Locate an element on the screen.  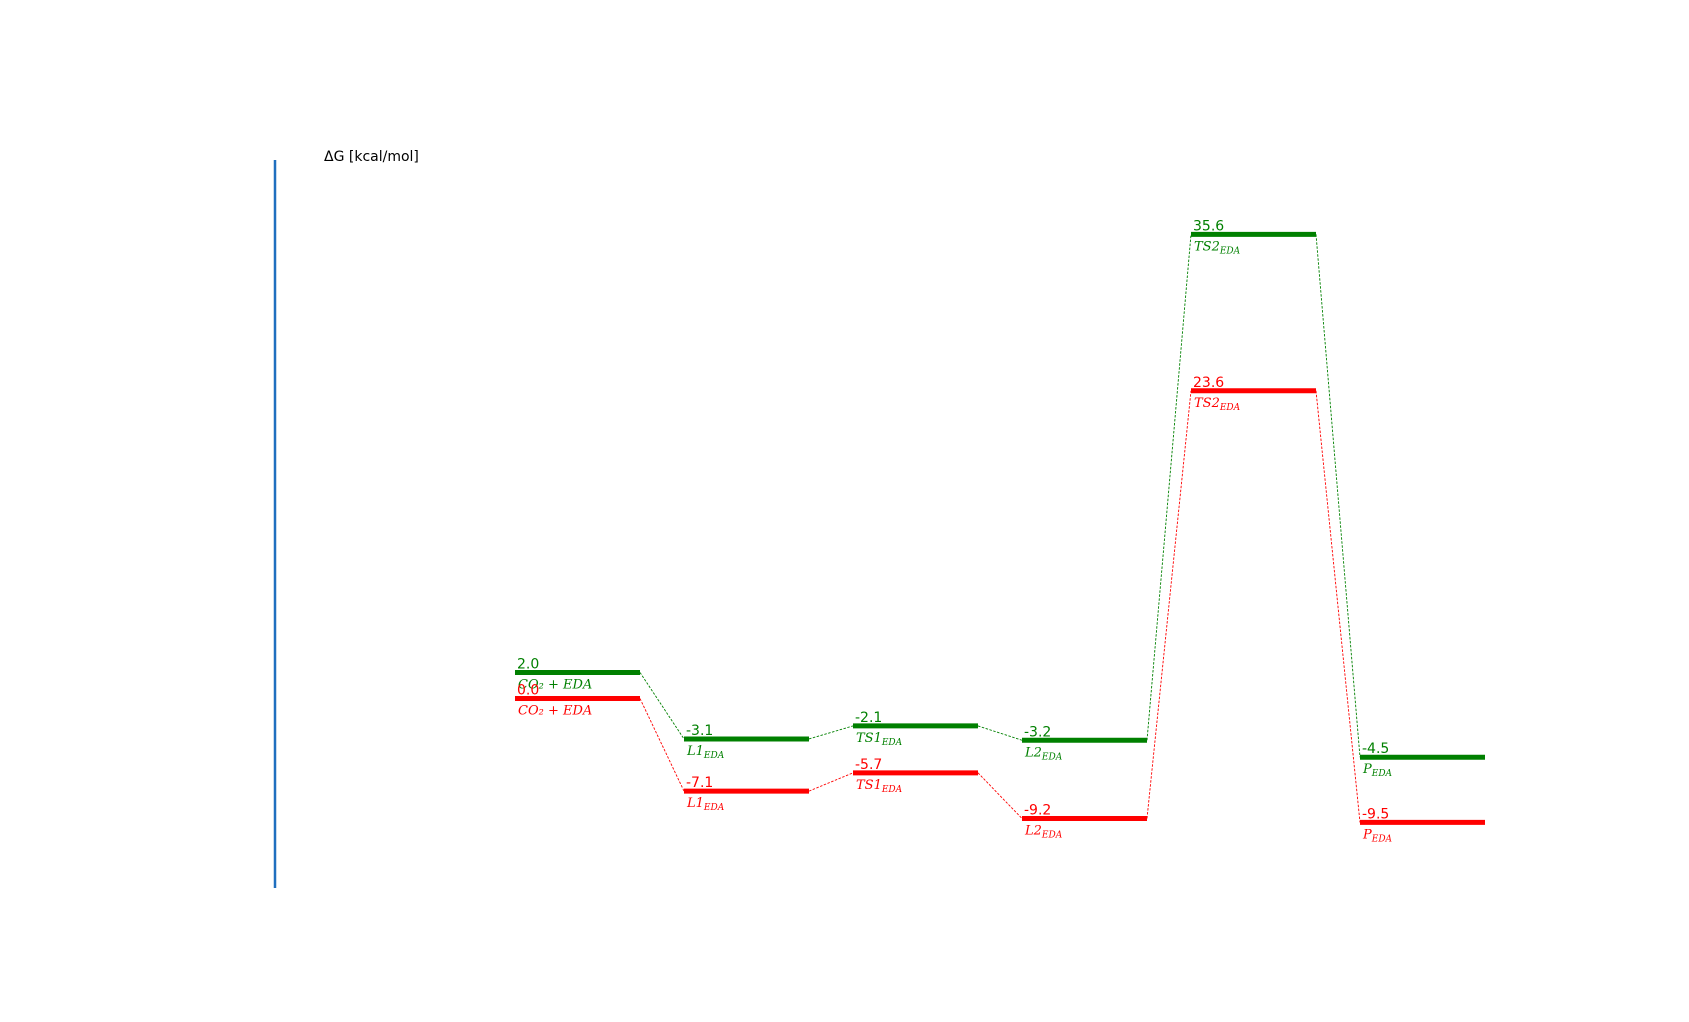
energy-value-label: -3.1 is located at coordinates (699, 731).